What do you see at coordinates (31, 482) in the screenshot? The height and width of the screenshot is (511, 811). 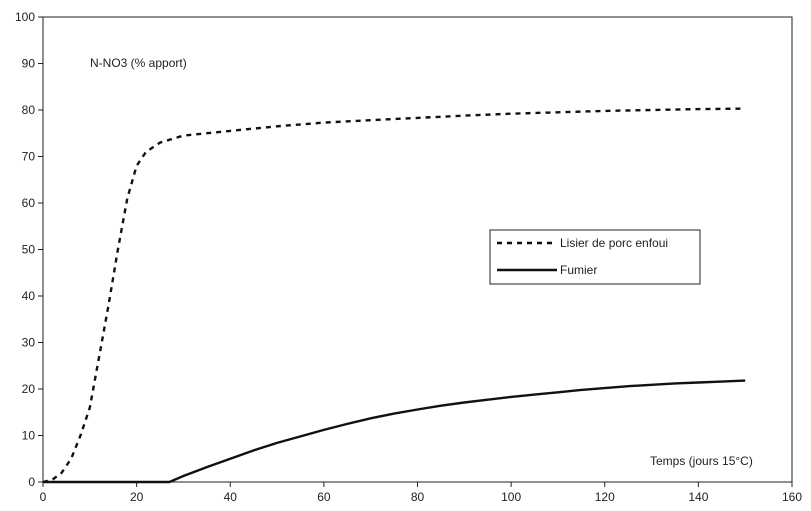 I see `y-tick-label: 0` at bounding box center [31, 482].